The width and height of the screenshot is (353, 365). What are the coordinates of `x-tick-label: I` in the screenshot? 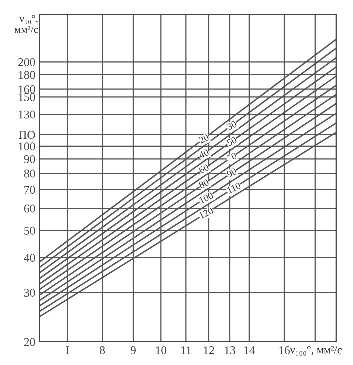 It's located at (68, 350).